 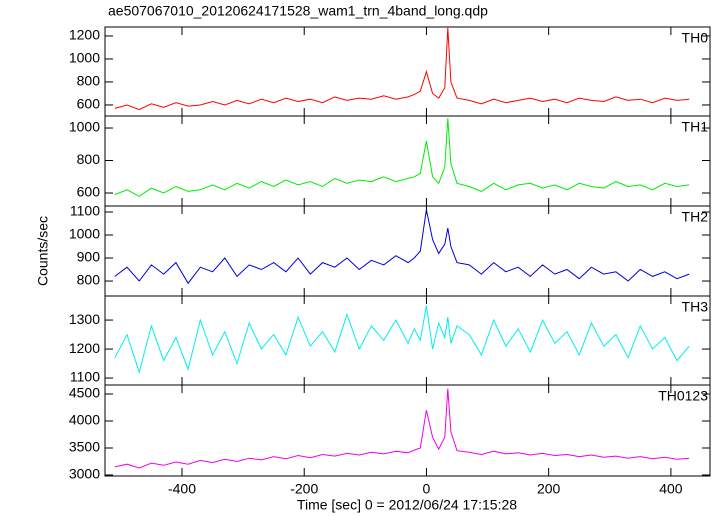 What do you see at coordinates (695, 127) in the screenshot?
I see `panel-label: TH1` at bounding box center [695, 127].